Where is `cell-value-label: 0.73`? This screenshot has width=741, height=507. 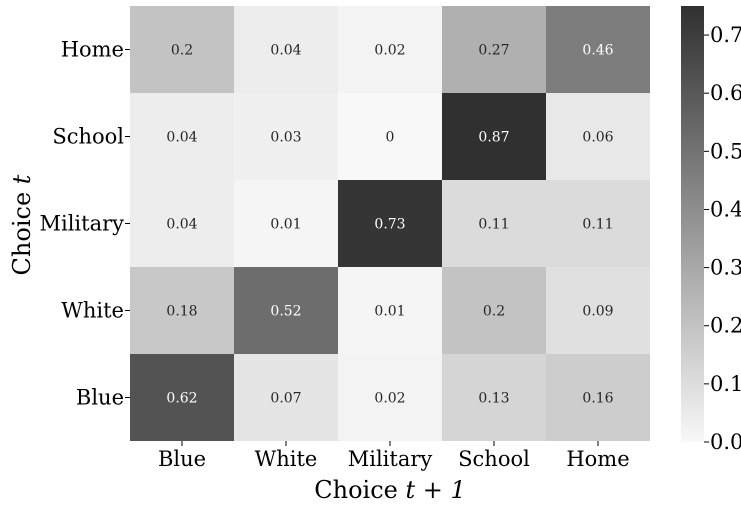
cell-value-label: 0.73 is located at coordinates (389, 225).